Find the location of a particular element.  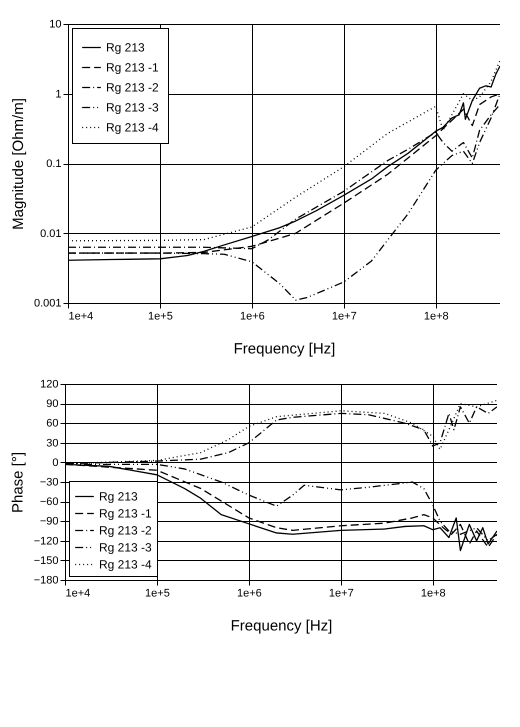

y-tick-label: 0 is located at coordinates (55, 462).